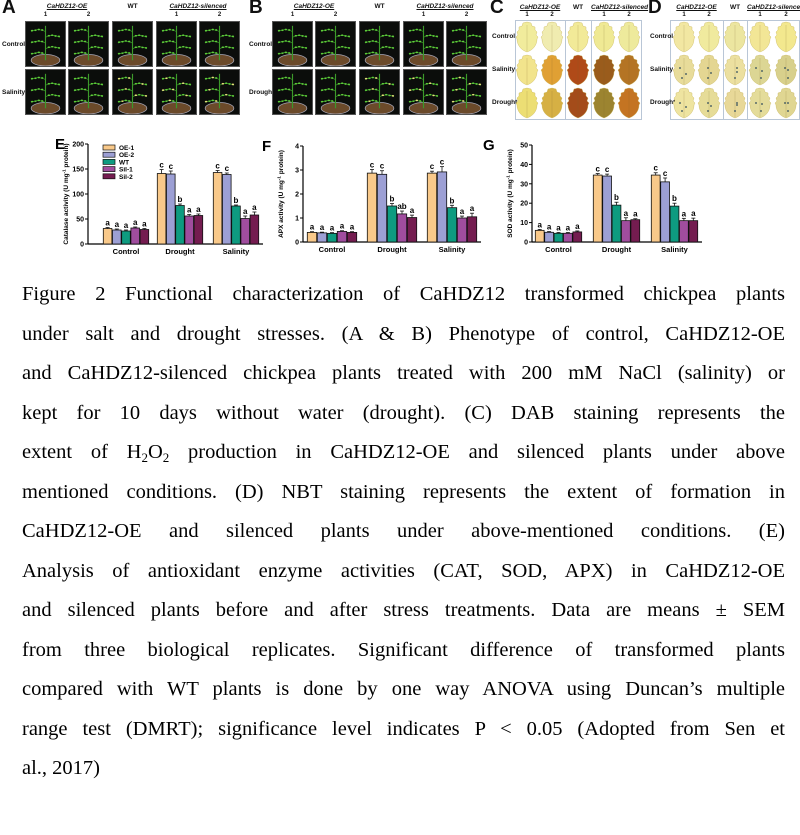  What do you see at coordinates (297, 219) in the screenshot?
I see `y-tick-label: 1` at bounding box center [297, 219].